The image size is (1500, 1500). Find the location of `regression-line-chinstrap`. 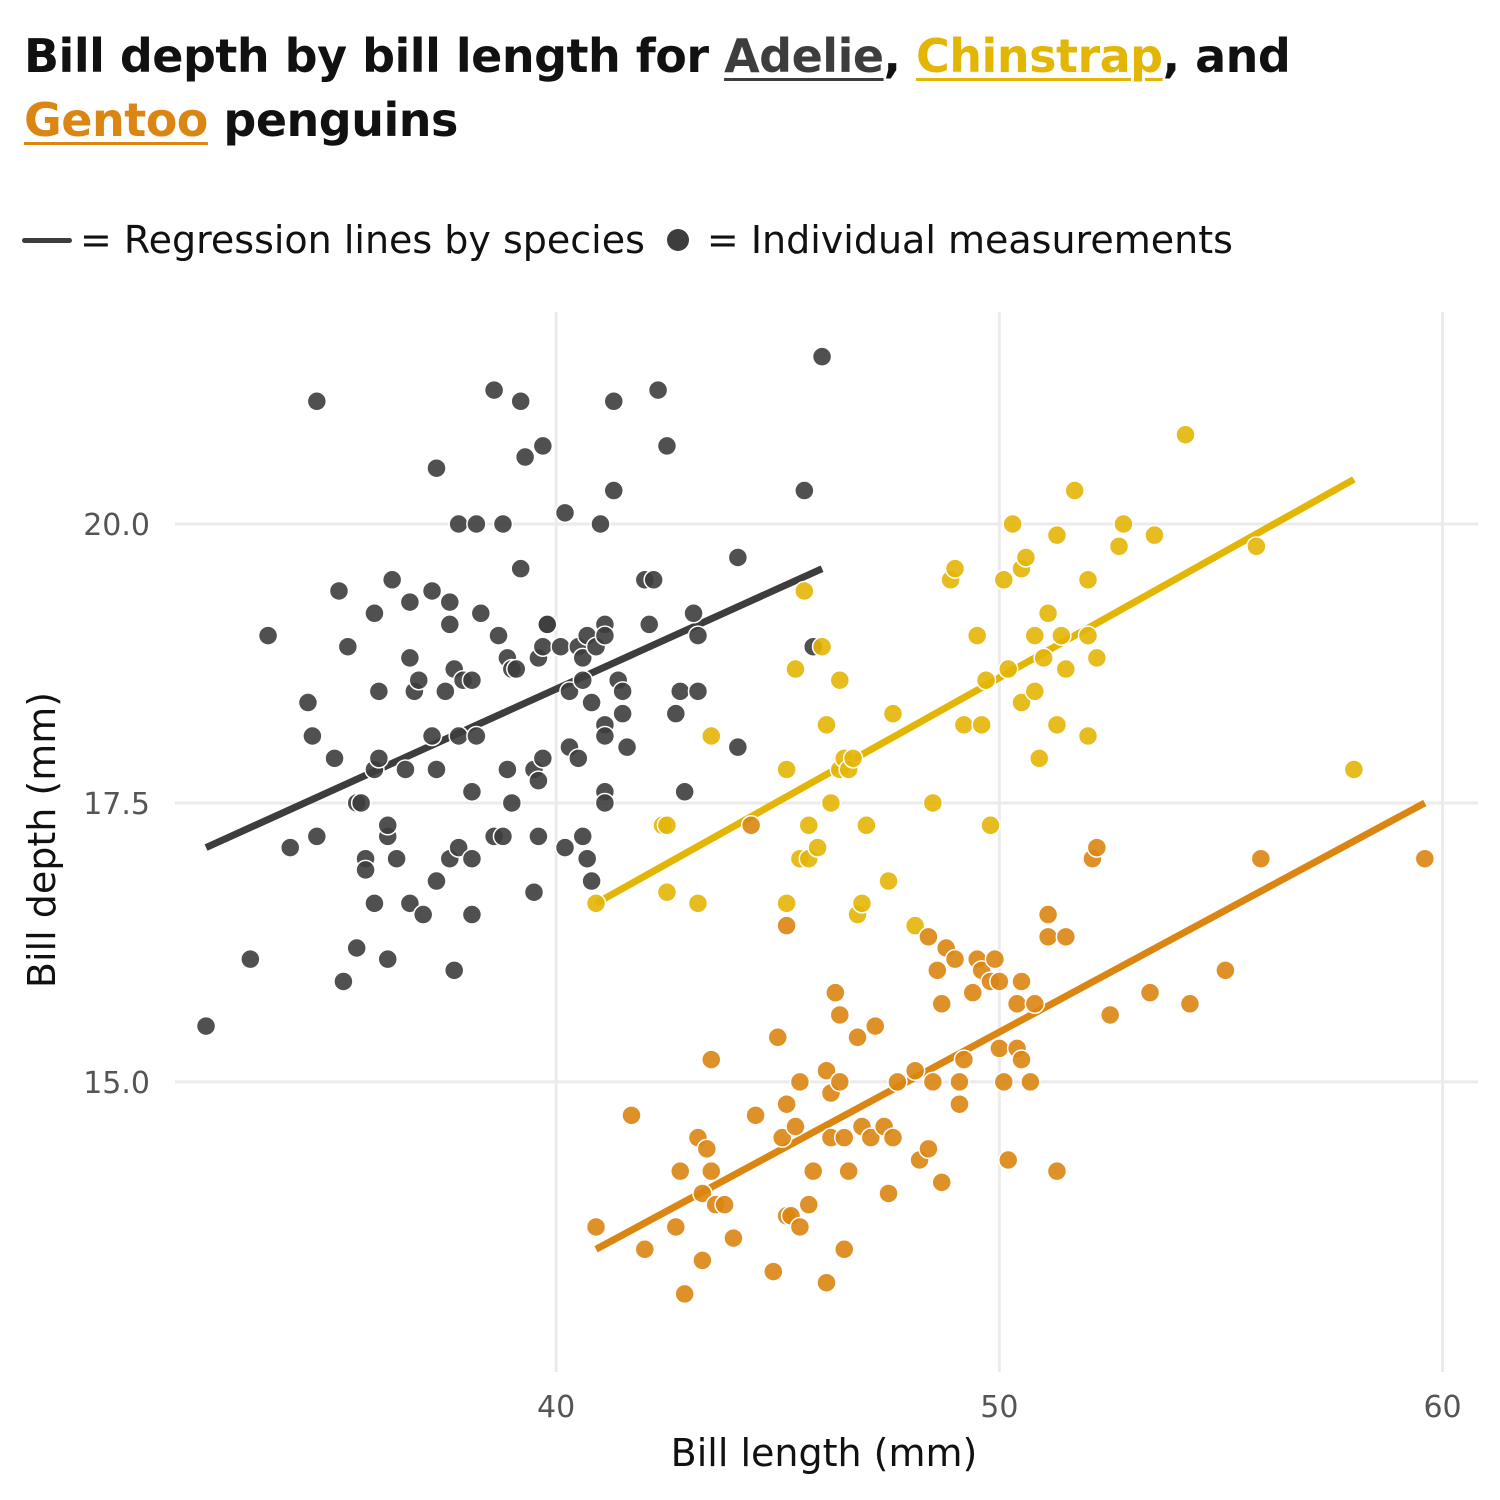

regression-line-chinstrap is located at coordinates (975, 691).